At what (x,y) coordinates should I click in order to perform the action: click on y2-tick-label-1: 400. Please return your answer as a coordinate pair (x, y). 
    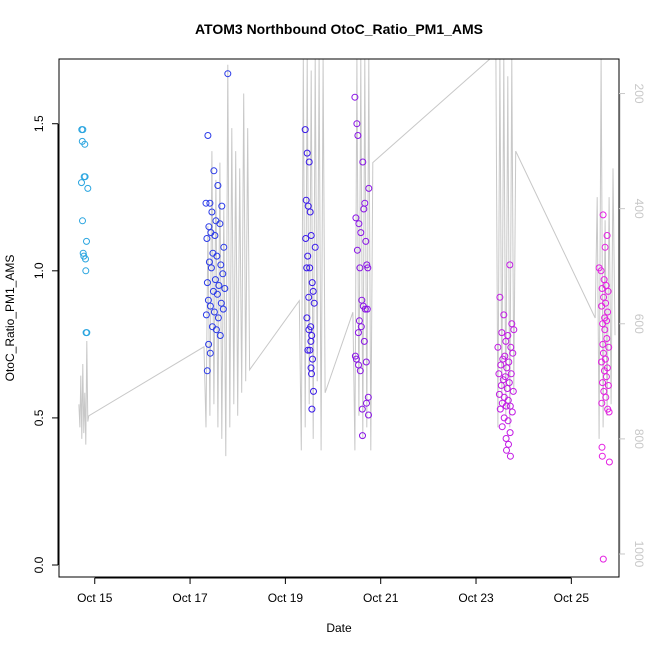
    Looking at the image, I should click on (639, 209).